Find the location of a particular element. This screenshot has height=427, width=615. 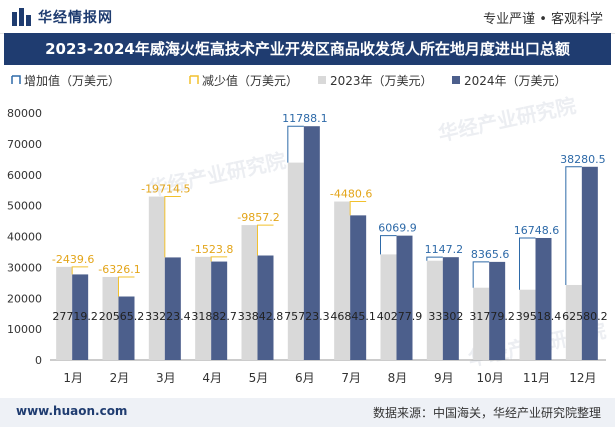

chart-title: 2023-2024年威海火炬高技术产业开发区商品收发货人所在地月度进出口总额 is located at coordinates (307, 49).